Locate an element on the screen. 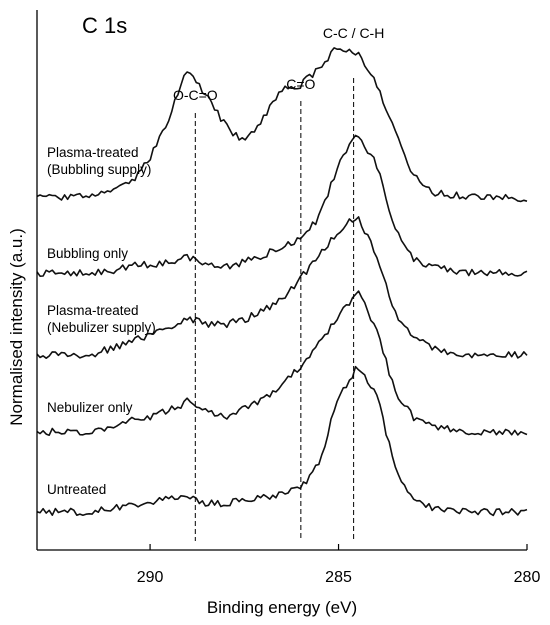  series-label-5: Untreated is located at coordinates (76, 489).